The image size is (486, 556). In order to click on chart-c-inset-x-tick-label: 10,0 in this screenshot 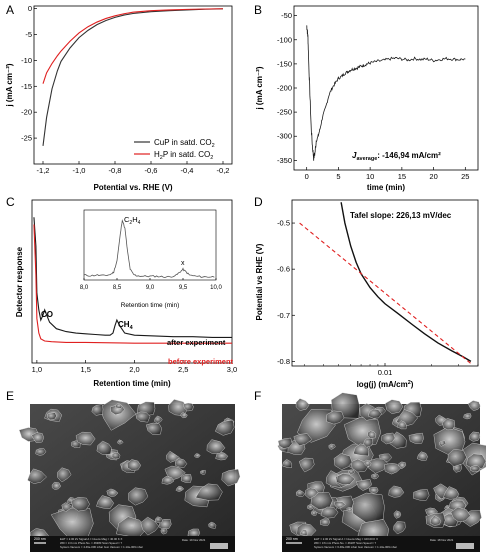, I will do `click(216, 288)`.